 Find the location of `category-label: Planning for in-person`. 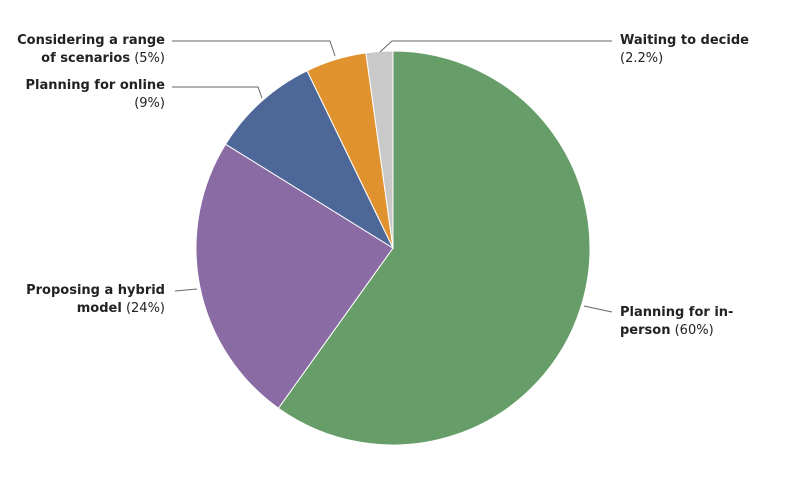

category-label: Planning for in-person is located at coordinates (677, 321).